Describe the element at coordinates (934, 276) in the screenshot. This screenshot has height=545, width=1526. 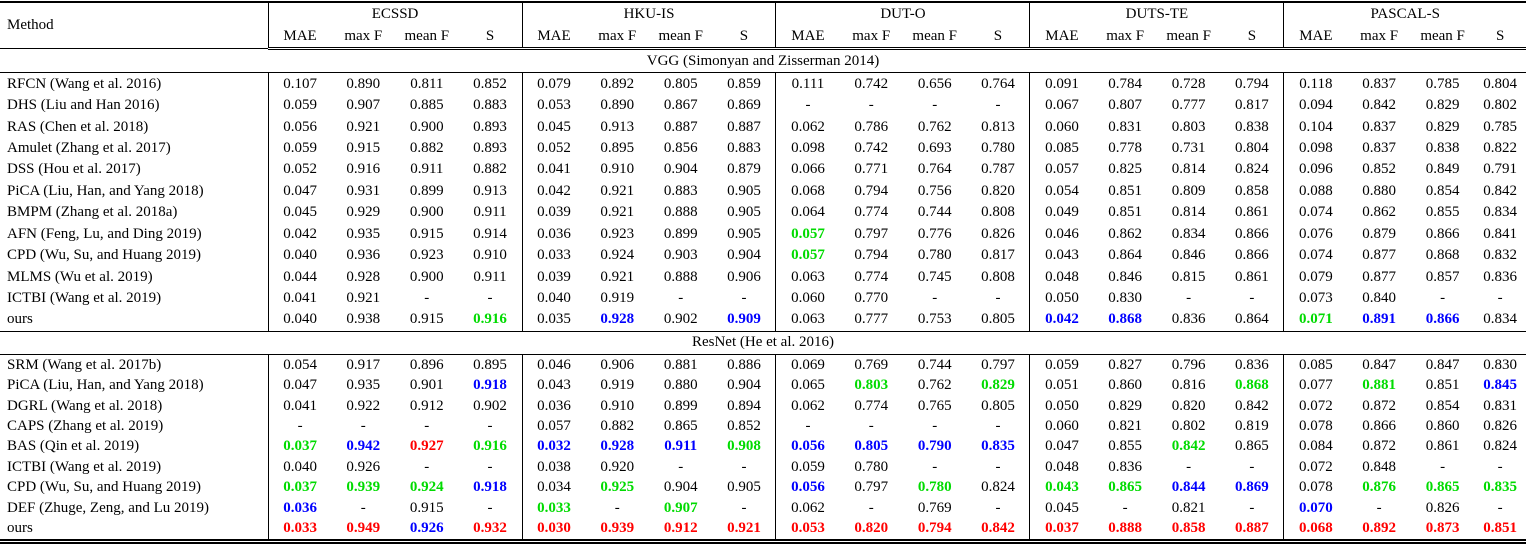
I see `value-cell: 0.745` at that location.